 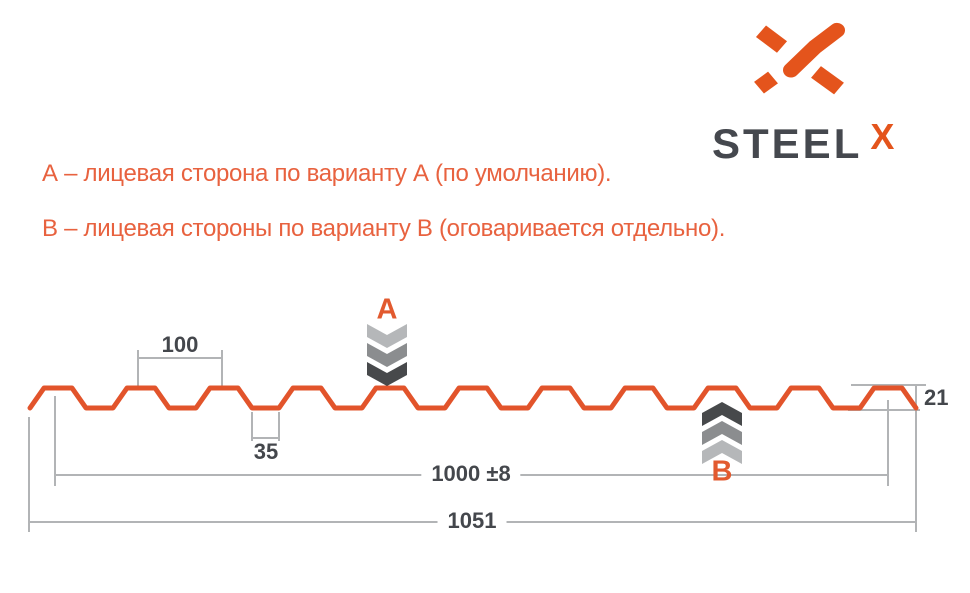 I want to click on chevron-down-mid, so click(x=387, y=355).